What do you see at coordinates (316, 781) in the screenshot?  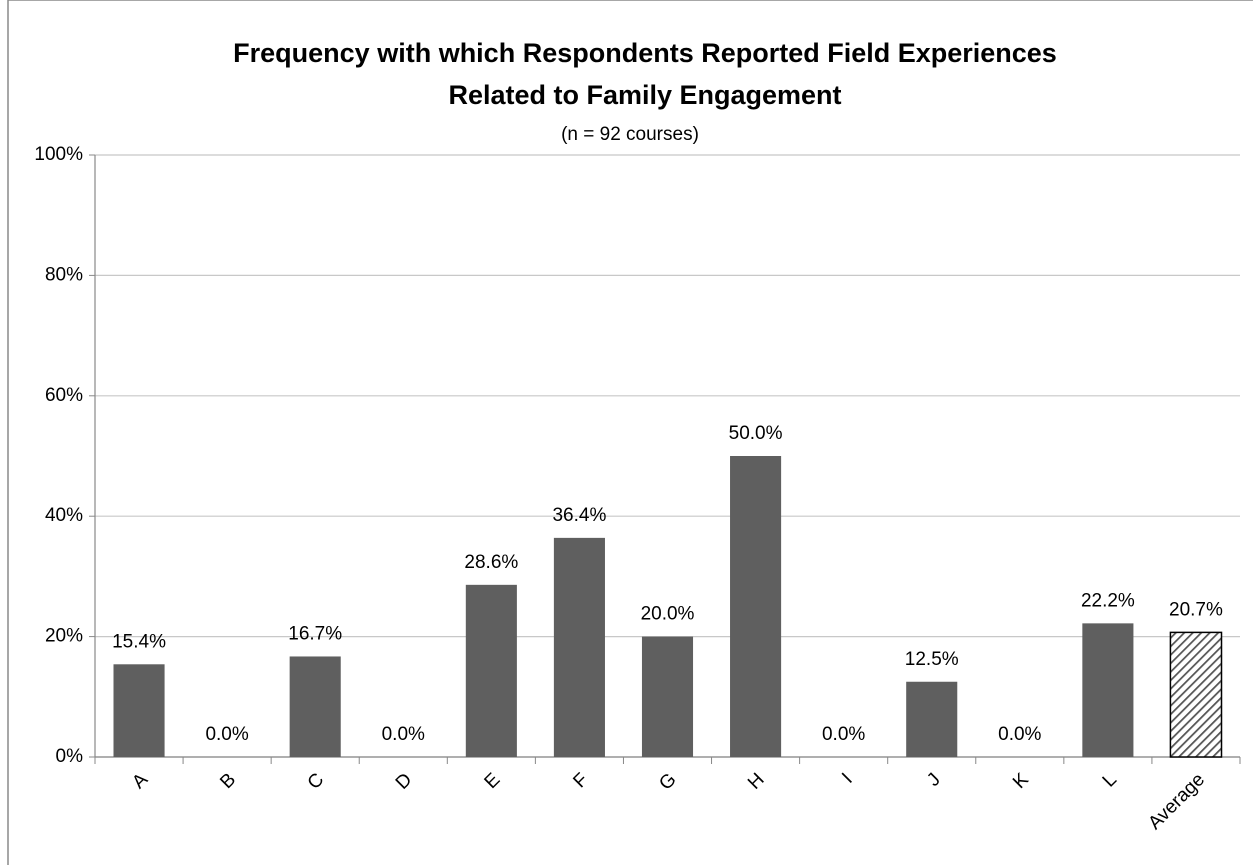 I see `x-tick-label: C` at bounding box center [316, 781].